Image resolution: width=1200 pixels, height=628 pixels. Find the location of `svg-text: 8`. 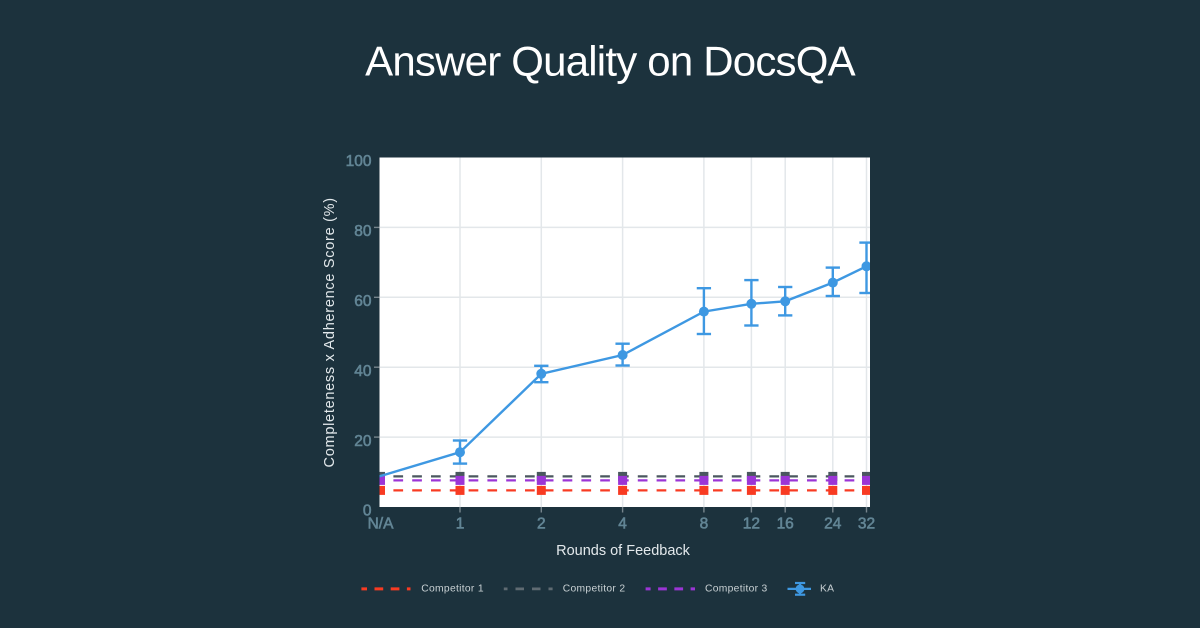

svg-text: 8 is located at coordinates (704, 523).